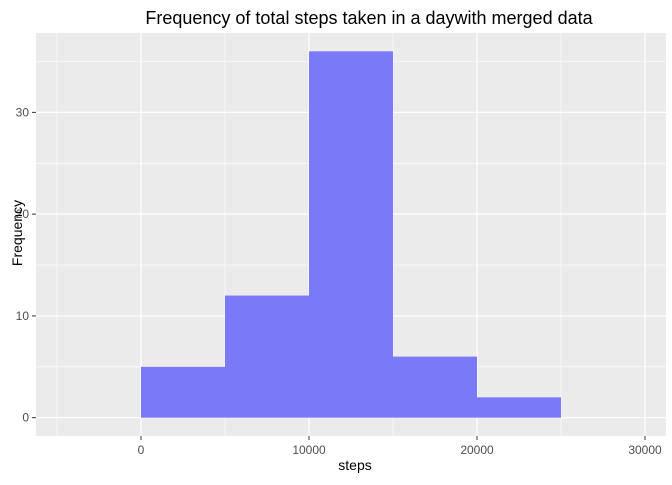  I want to click on x-tick-label: 0, so click(141, 450).